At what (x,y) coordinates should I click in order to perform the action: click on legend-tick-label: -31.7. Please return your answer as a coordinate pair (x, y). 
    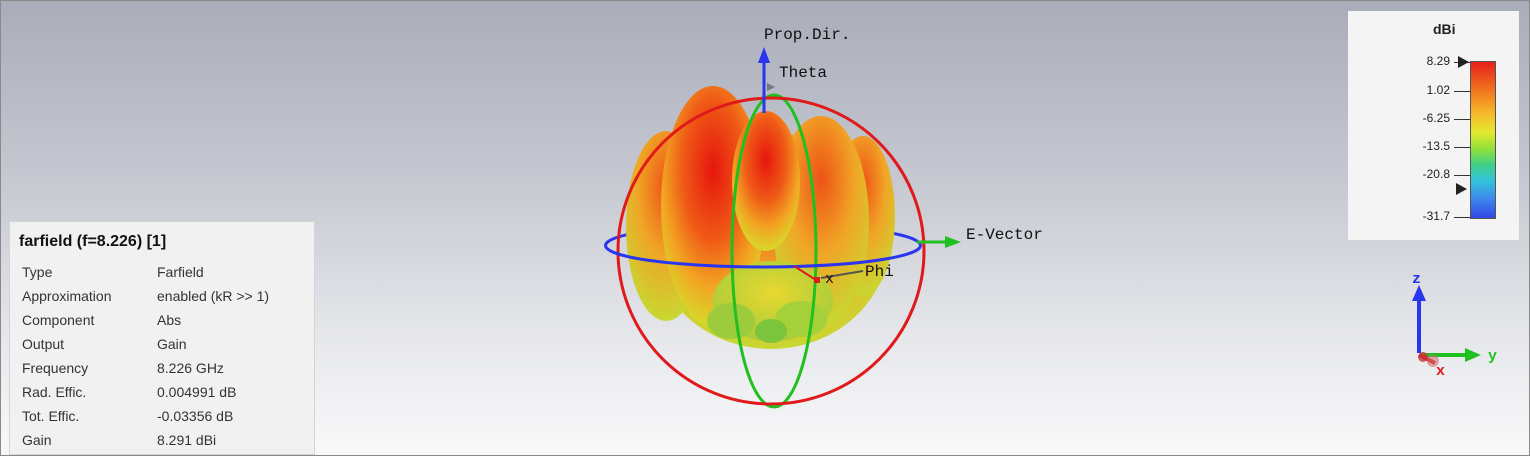
    Looking at the image, I should click on (1436, 216).